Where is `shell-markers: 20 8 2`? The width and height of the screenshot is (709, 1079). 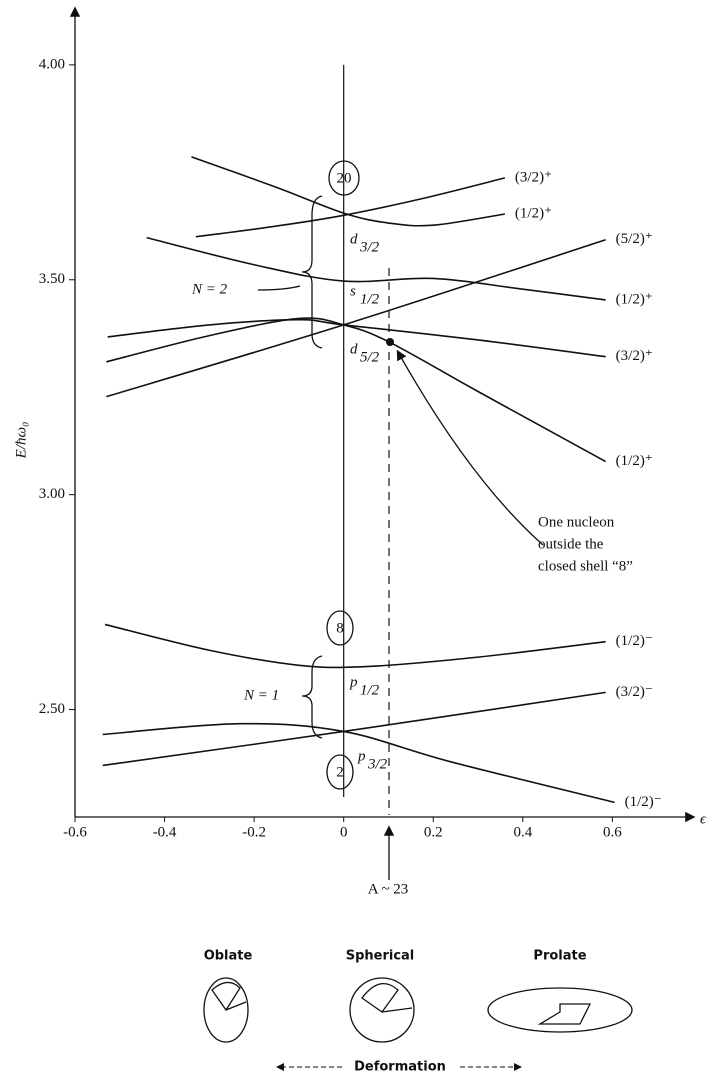
shell-markers: 20 8 2 is located at coordinates (343, 475).